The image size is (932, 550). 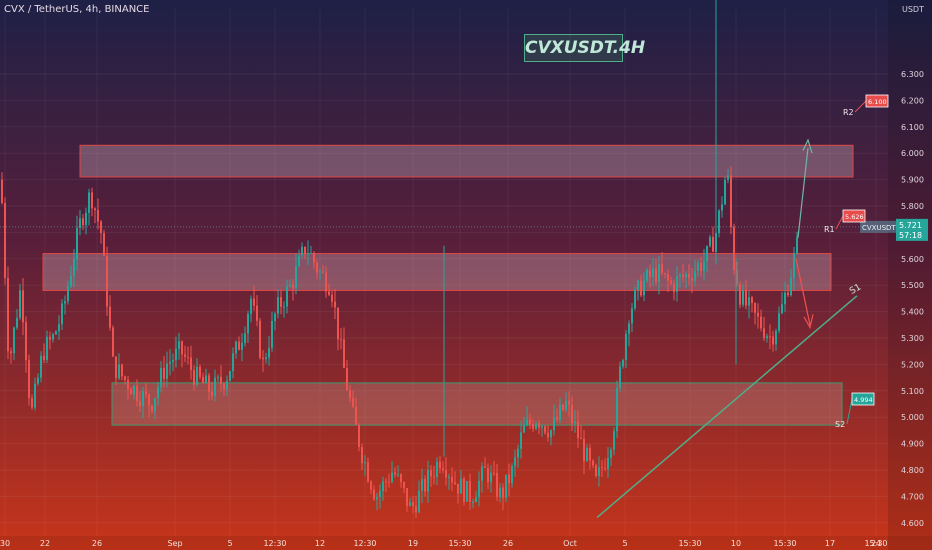 What do you see at coordinates (803, 291) in the screenshot?
I see `down-arrow-line` at bounding box center [803, 291].